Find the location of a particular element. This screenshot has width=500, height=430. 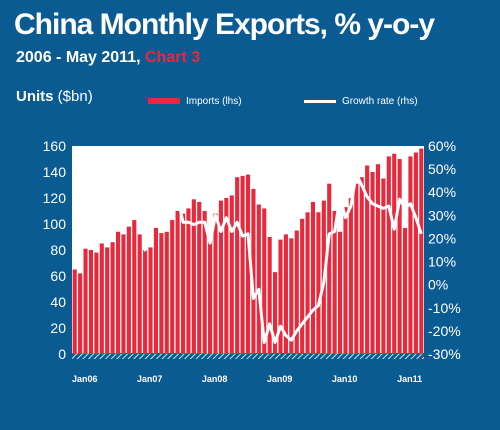

chart-subtitle: 2006 - May 2011, Chart 3 is located at coordinates (108, 58).